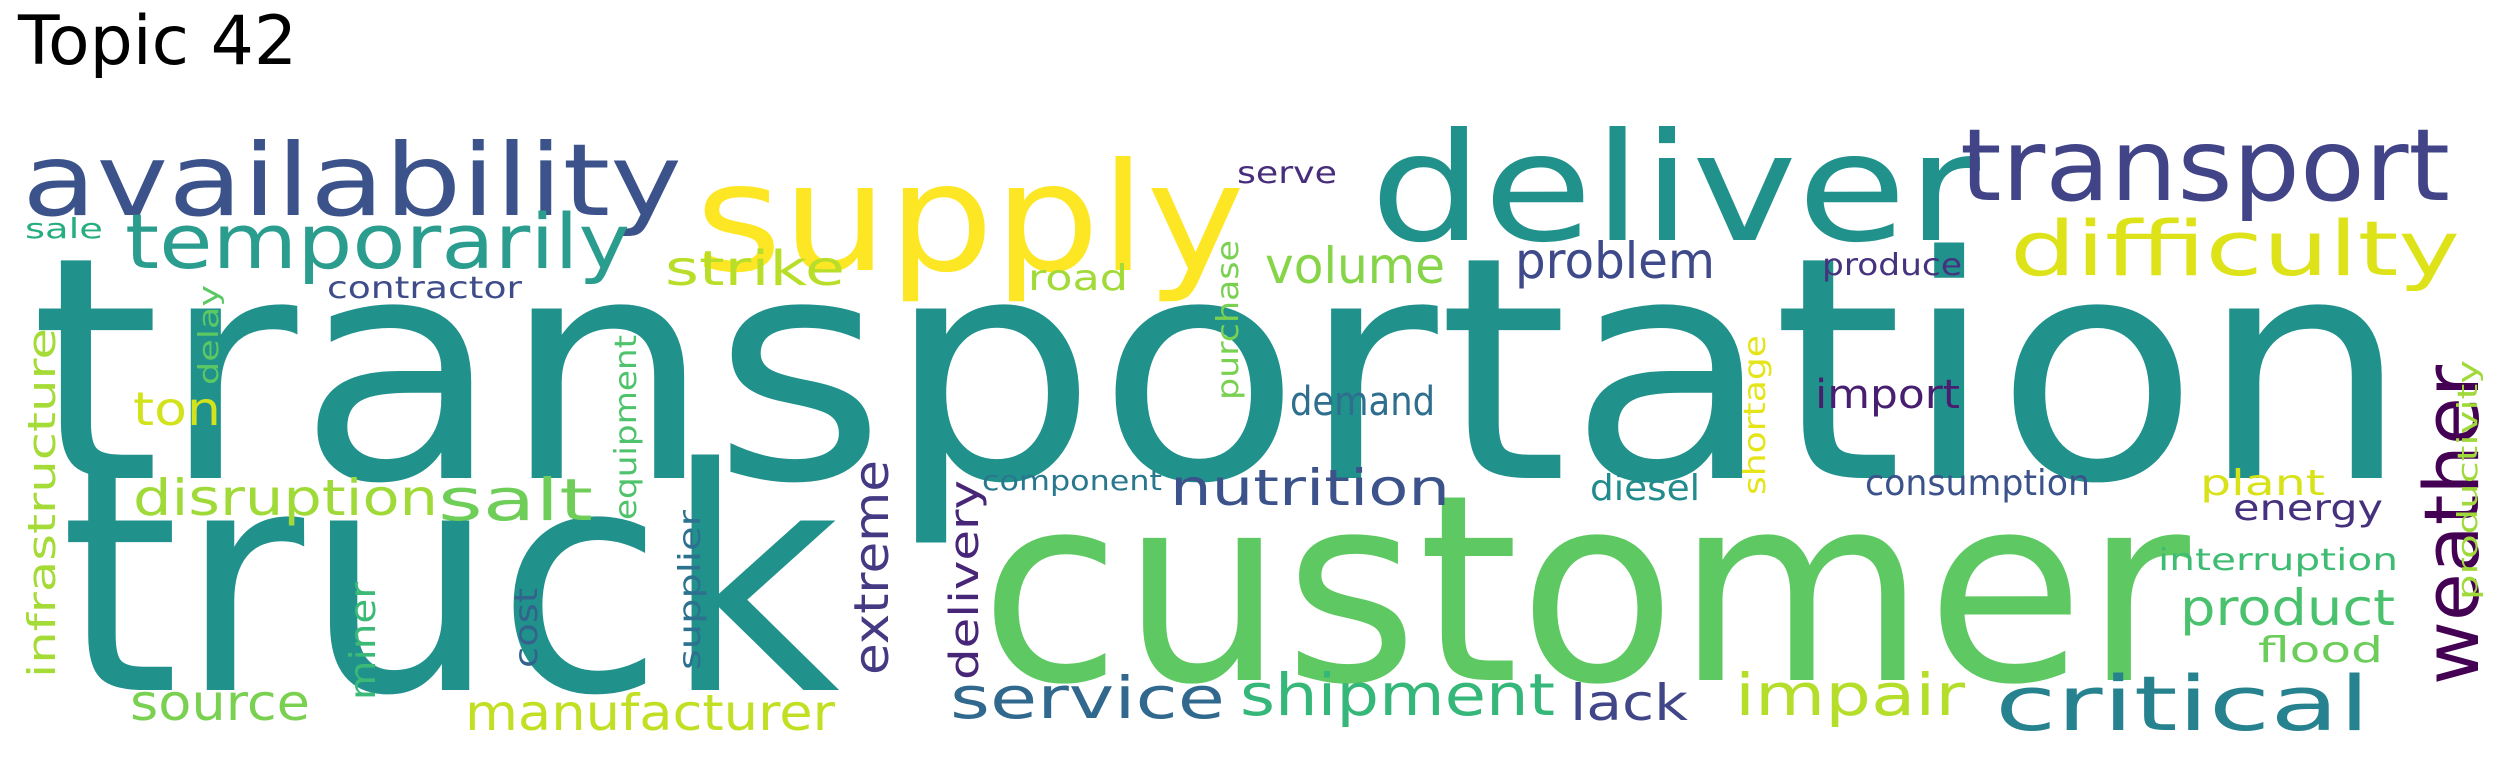 The height and width of the screenshot is (764, 2504). Describe the element at coordinates (690, 589) in the screenshot. I see `word-supplier: supplier` at that location.